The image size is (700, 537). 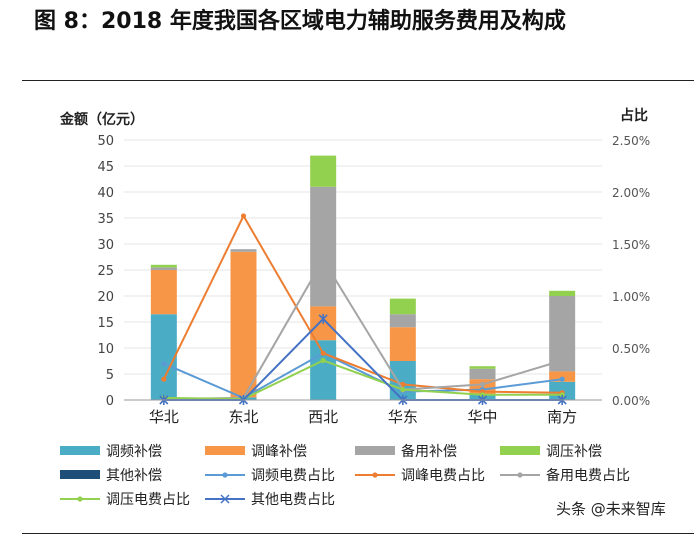 I want to click on x-tick-label: 华北, so click(x=164, y=417).